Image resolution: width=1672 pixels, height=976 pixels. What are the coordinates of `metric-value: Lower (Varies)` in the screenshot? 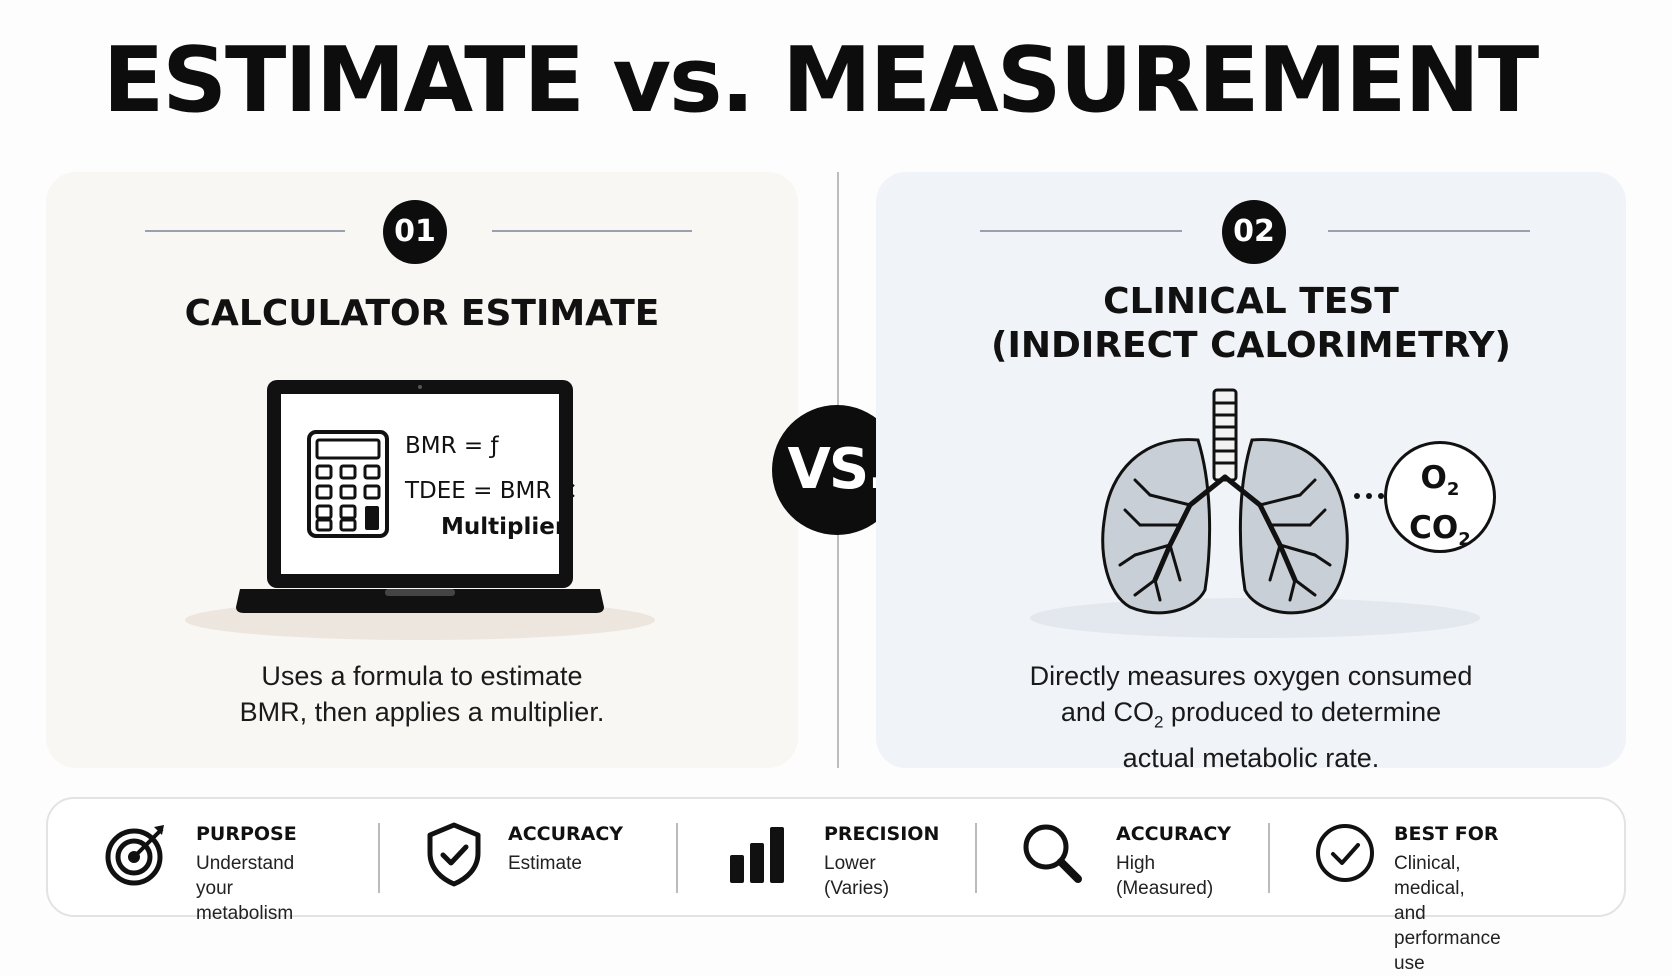 It's located at (857, 876).